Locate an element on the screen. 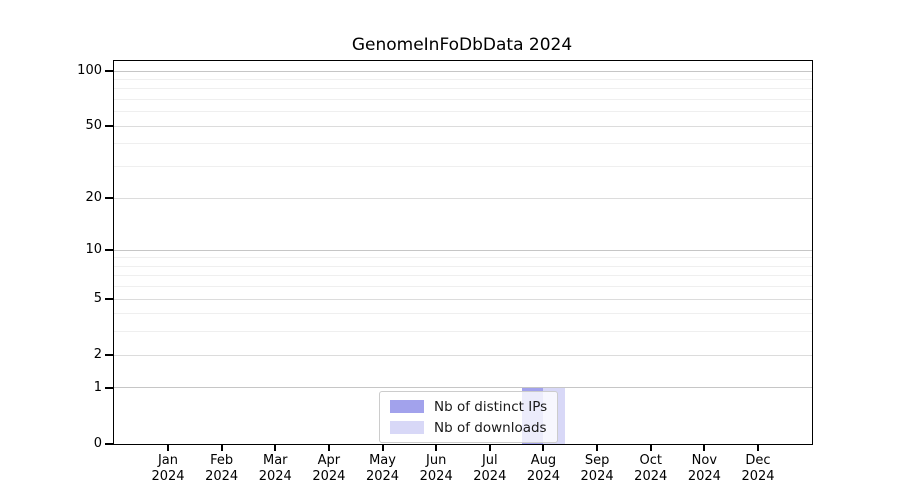  x-tick-label: Mar 2024 is located at coordinates (275, 469).